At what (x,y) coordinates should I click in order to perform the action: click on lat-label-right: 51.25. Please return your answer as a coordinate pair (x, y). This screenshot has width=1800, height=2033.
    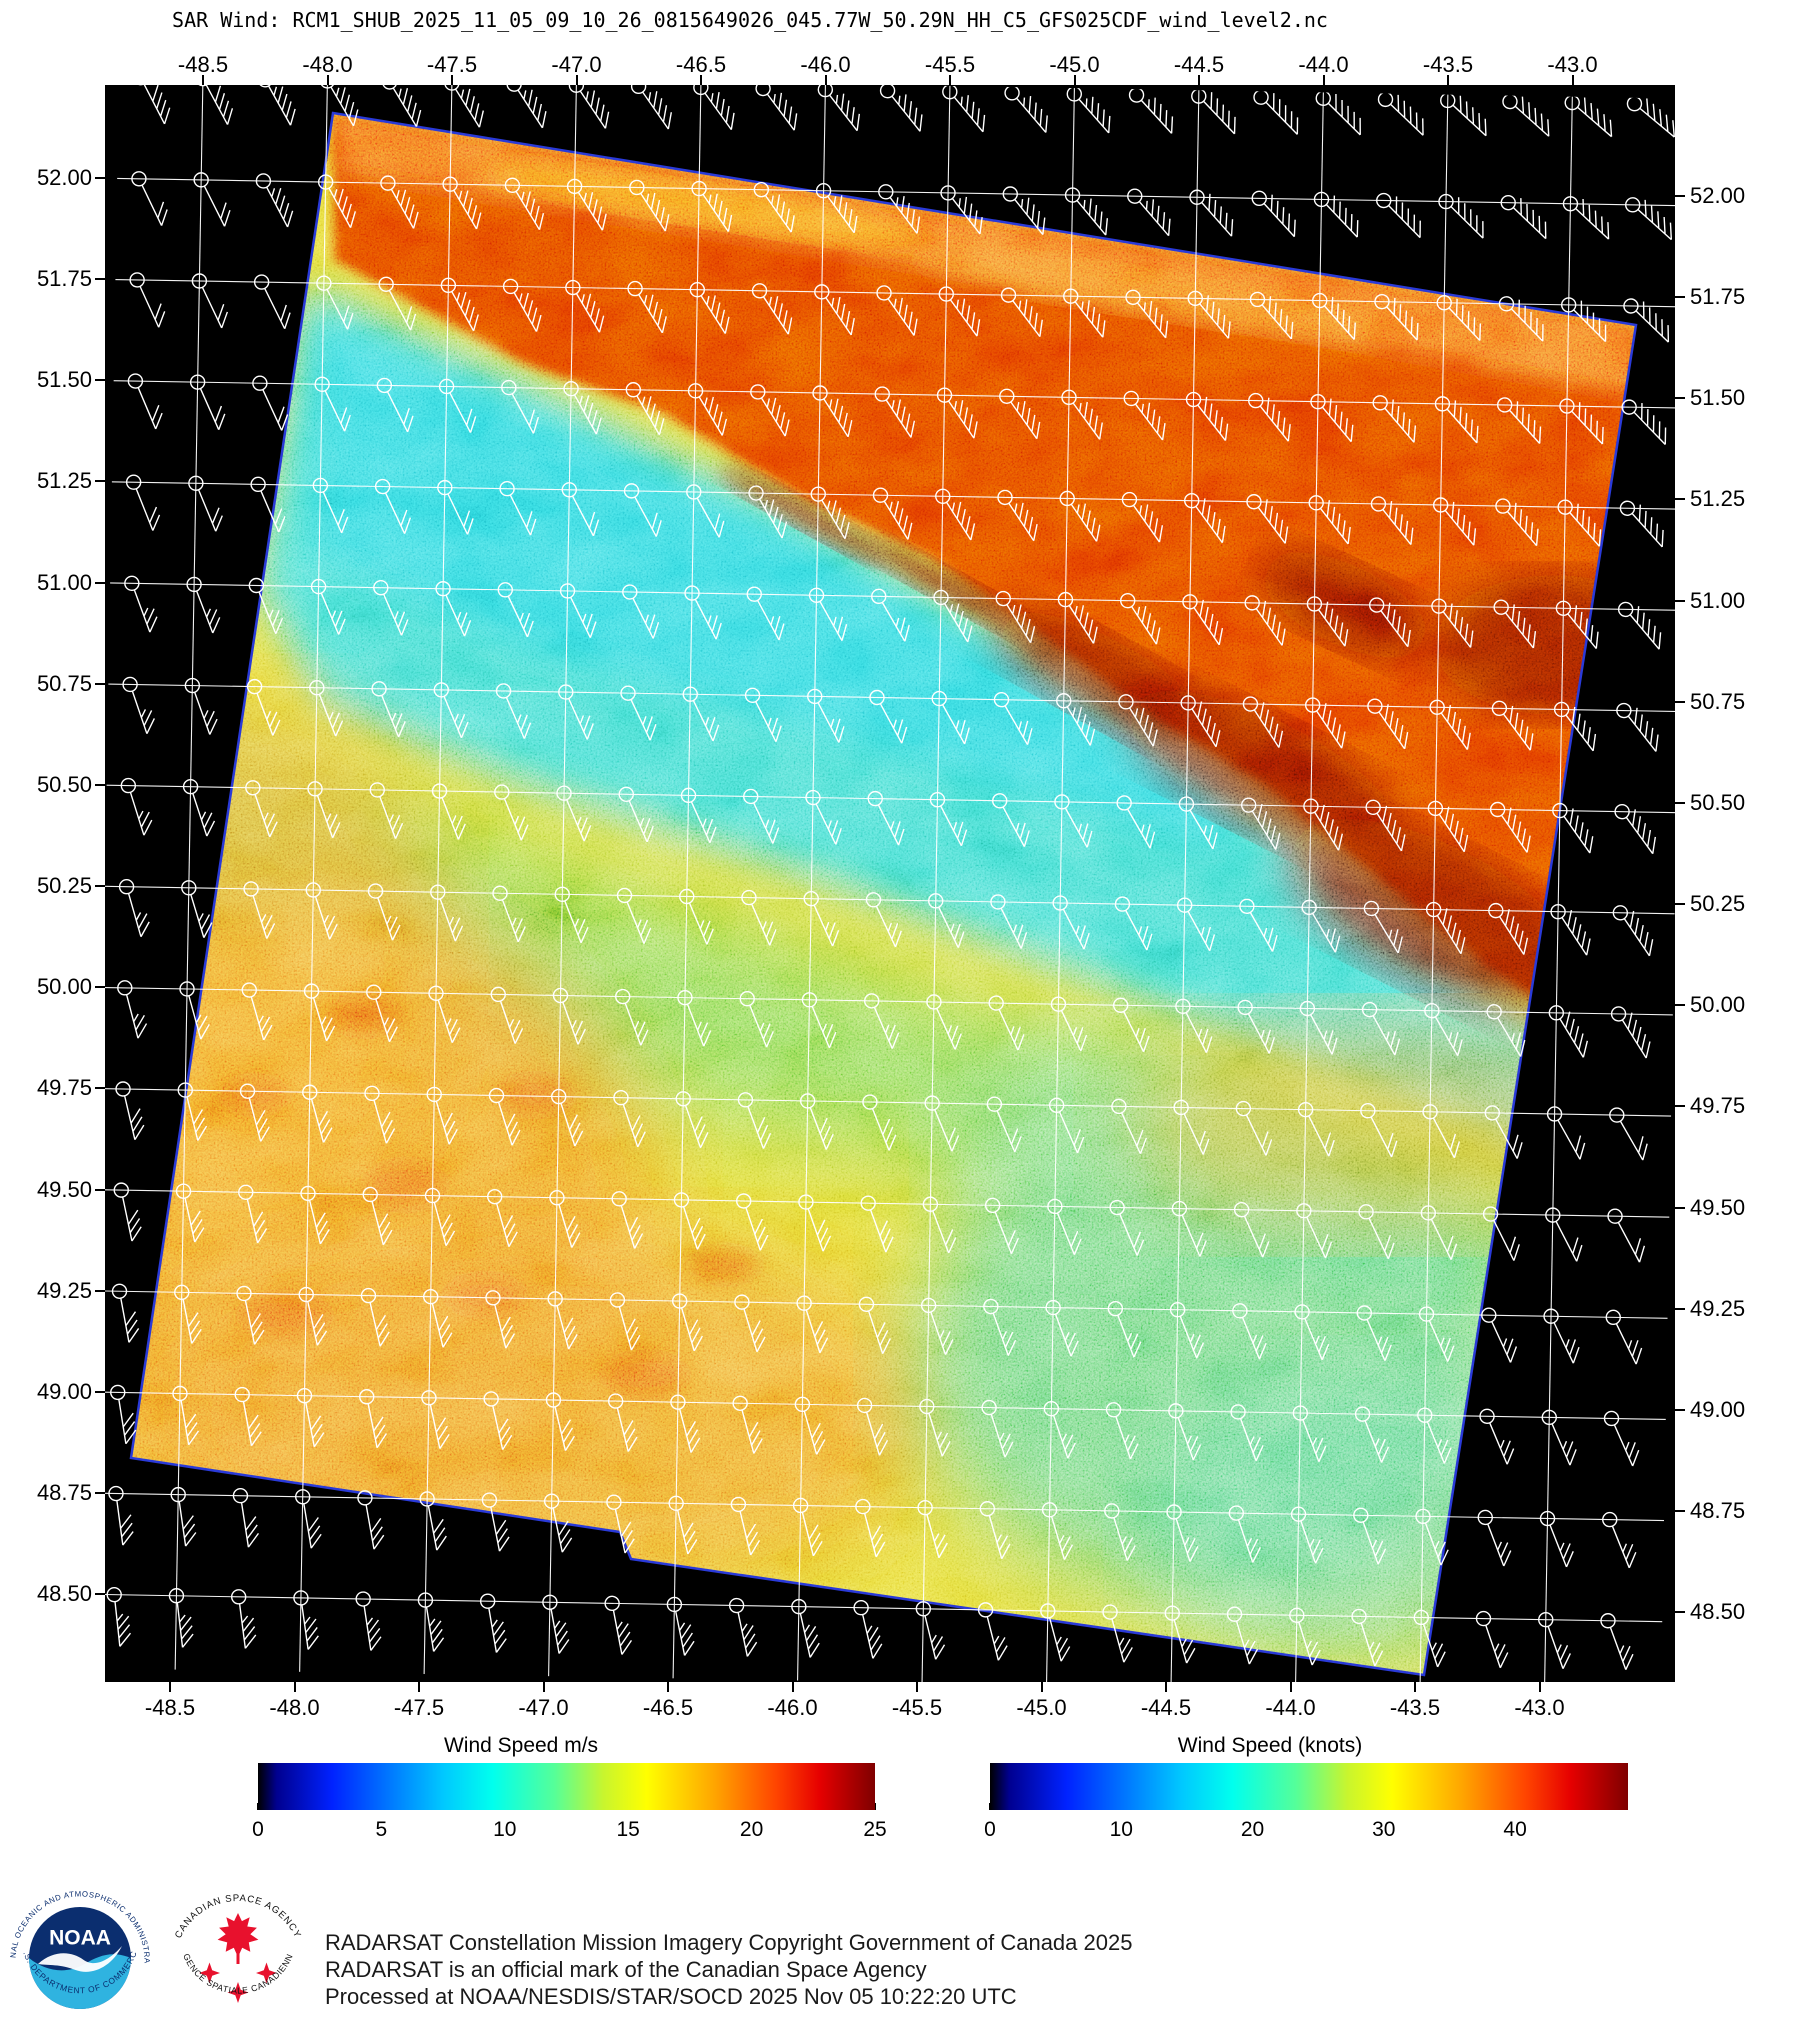
    Looking at the image, I should click on (1718, 499).